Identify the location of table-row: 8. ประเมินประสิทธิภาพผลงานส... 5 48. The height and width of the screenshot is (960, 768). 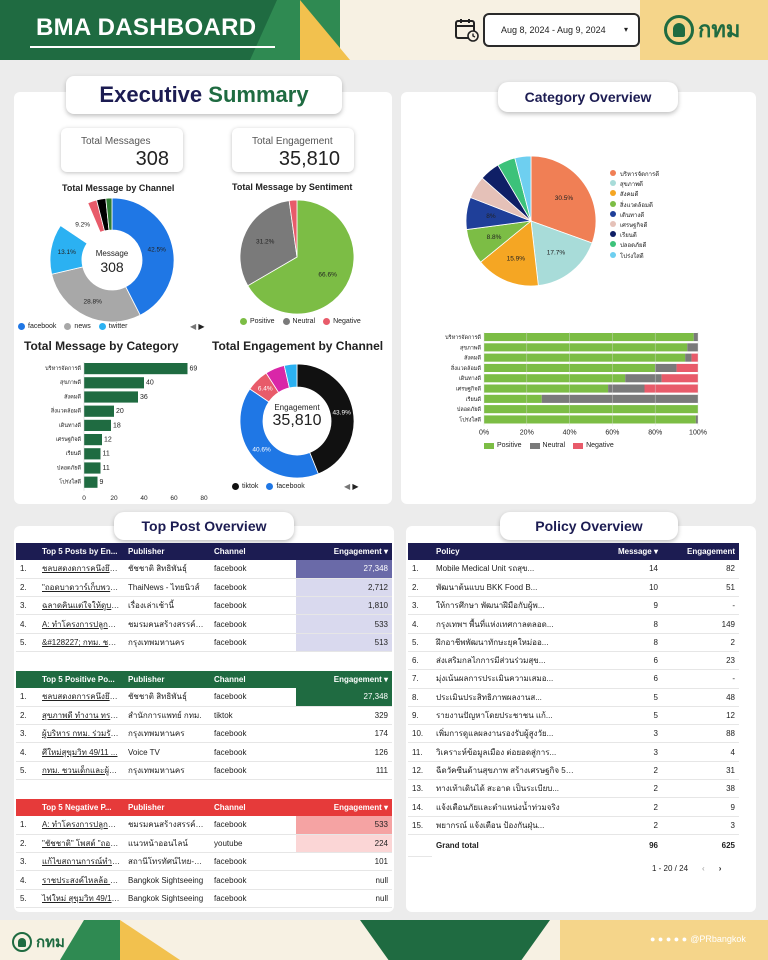
(573, 697).